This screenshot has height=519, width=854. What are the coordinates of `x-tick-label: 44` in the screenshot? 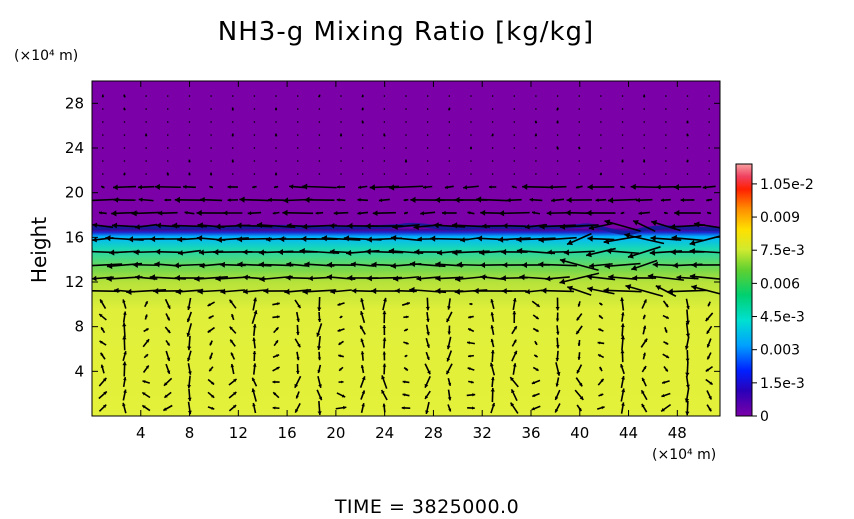 It's located at (628, 433).